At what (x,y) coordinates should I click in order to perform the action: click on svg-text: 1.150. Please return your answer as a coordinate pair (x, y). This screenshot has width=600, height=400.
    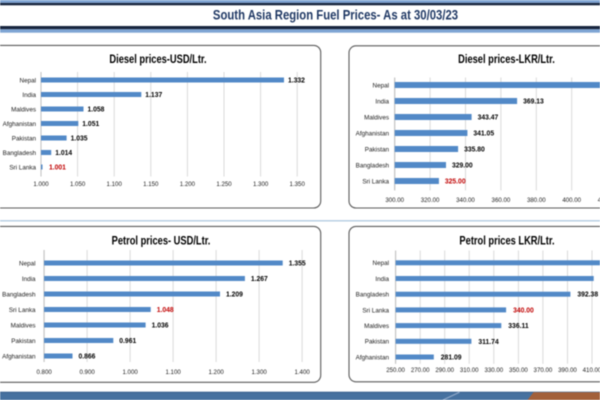
    Looking at the image, I should click on (151, 184).